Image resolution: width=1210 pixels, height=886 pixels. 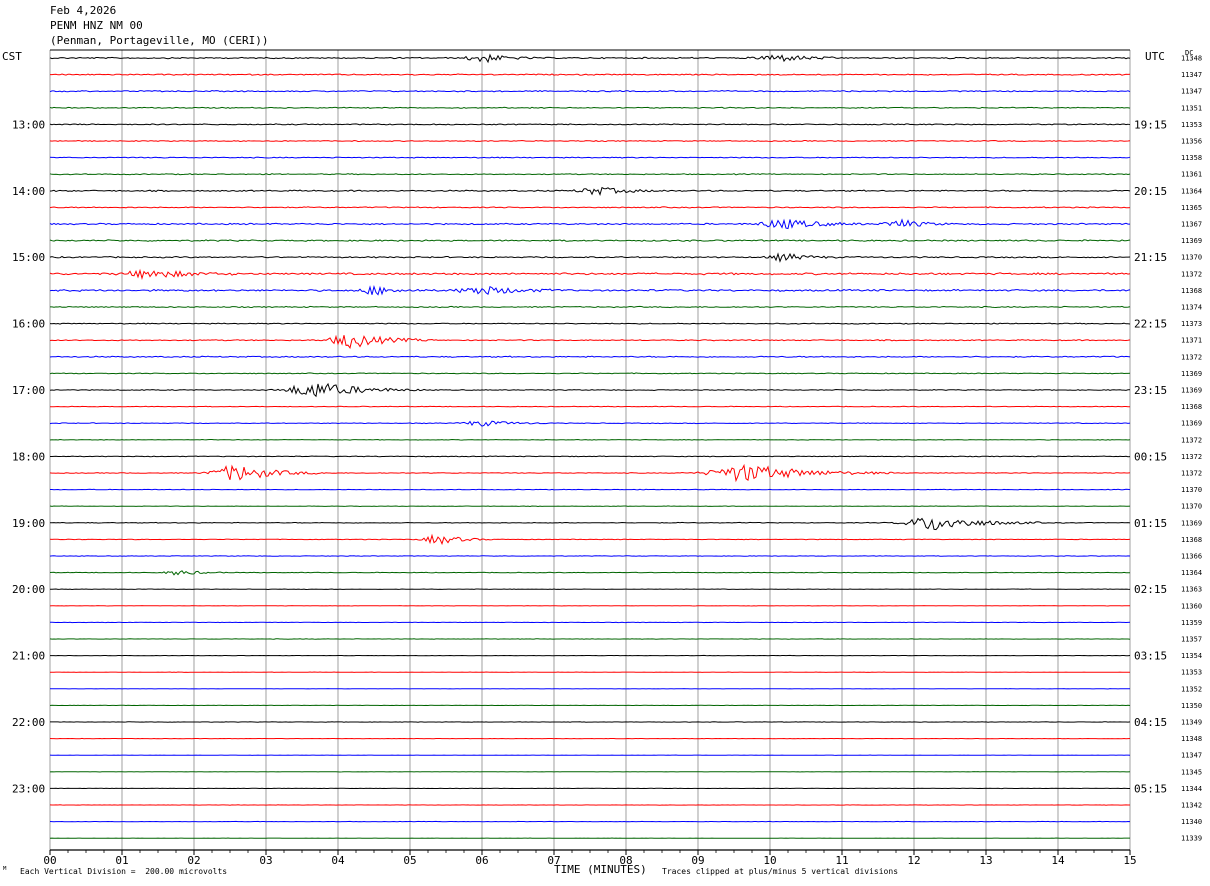 I want to click on dc-offset-28: 11369, so click(x=1191, y=523).